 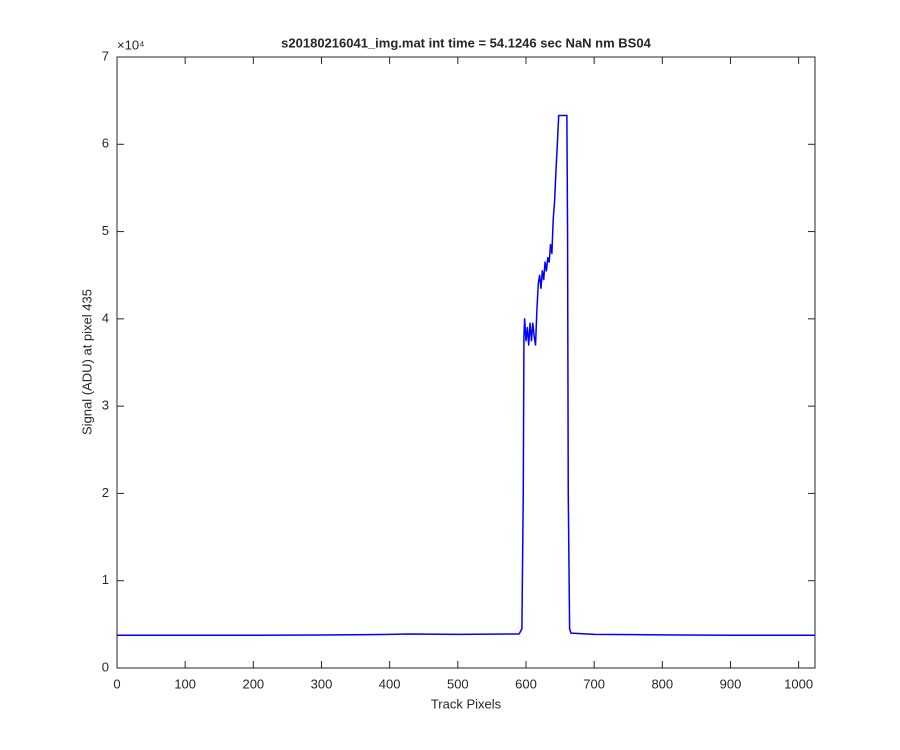 What do you see at coordinates (458, 683) in the screenshot?
I see `x-tick-label: 500` at bounding box center [458, 683].